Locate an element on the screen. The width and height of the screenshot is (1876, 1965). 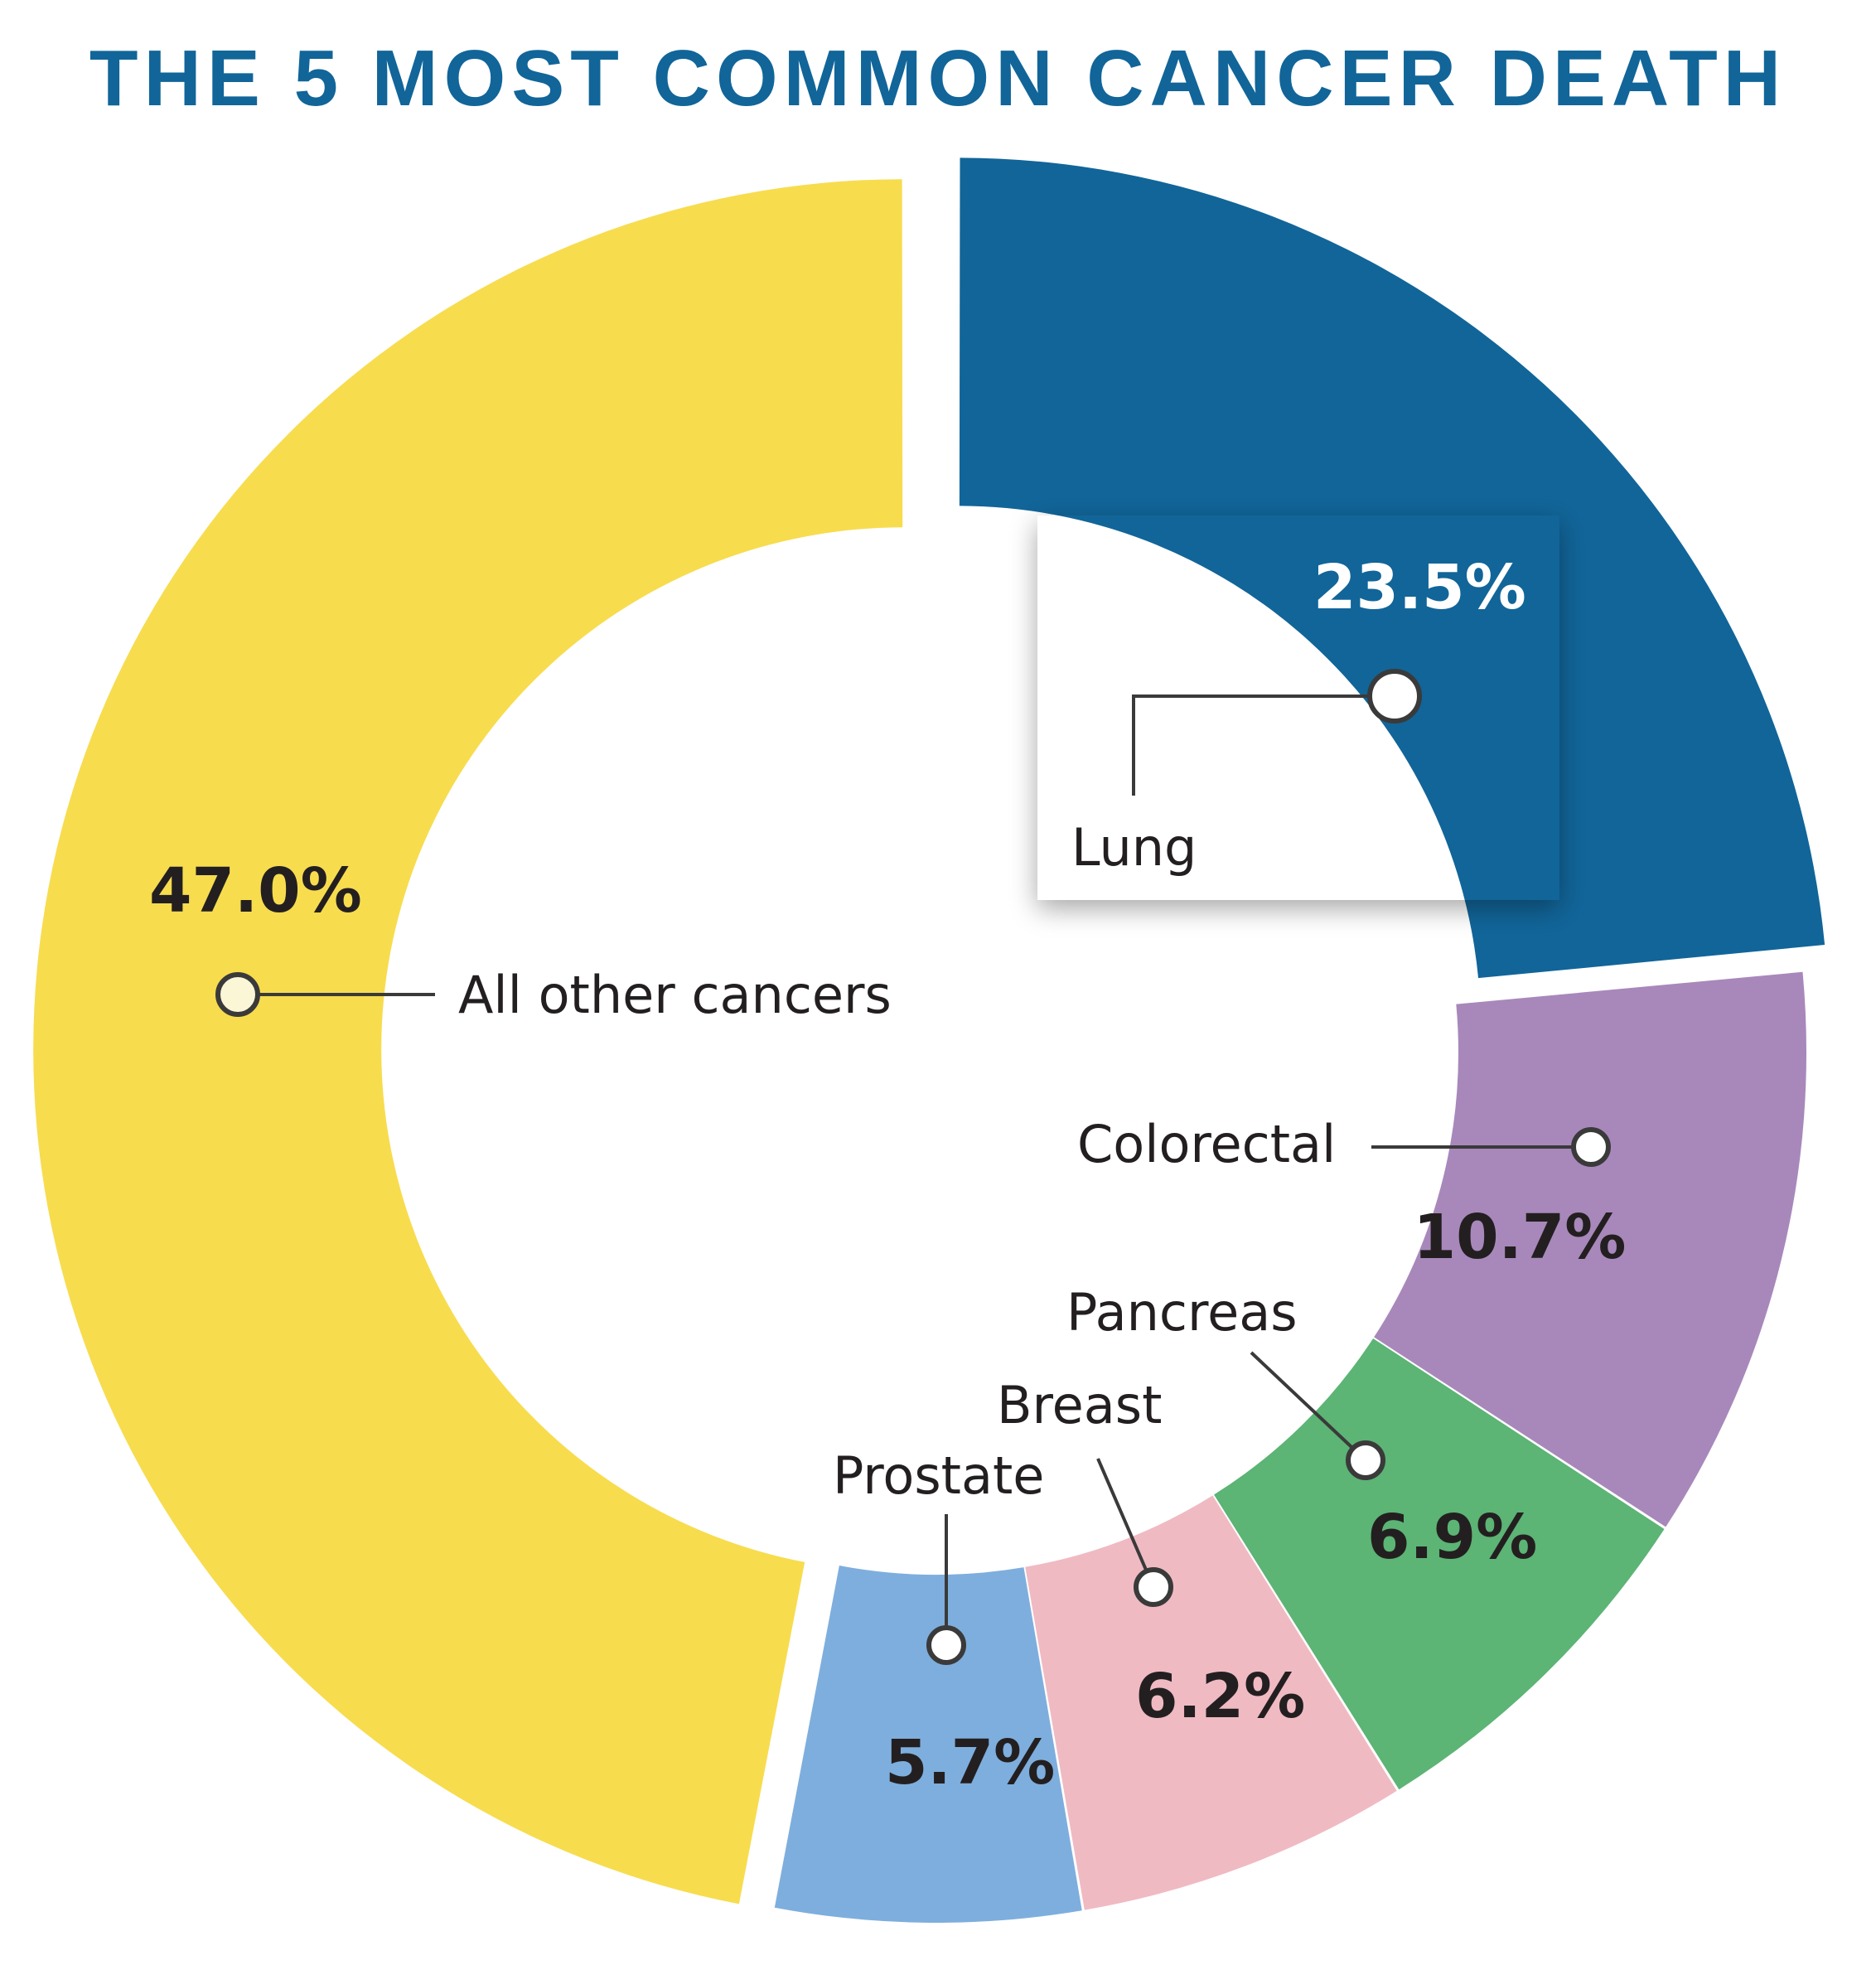
colorectal-value: 10.7% is located at coordinates (1520, 1237).